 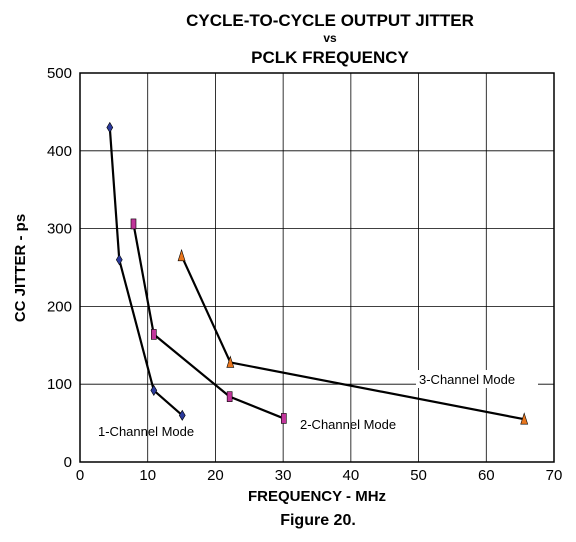 I want to click on figure-caption: Figure 20., so click(x=318, y=520).